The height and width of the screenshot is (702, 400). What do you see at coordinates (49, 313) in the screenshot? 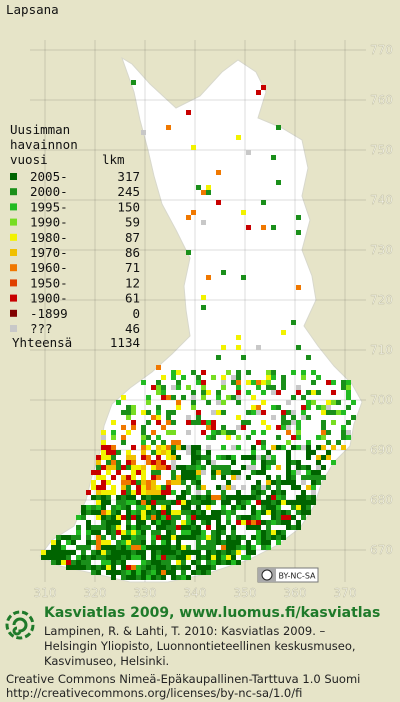
I see `legend-label: -1899` at bounding box center [49, 313].